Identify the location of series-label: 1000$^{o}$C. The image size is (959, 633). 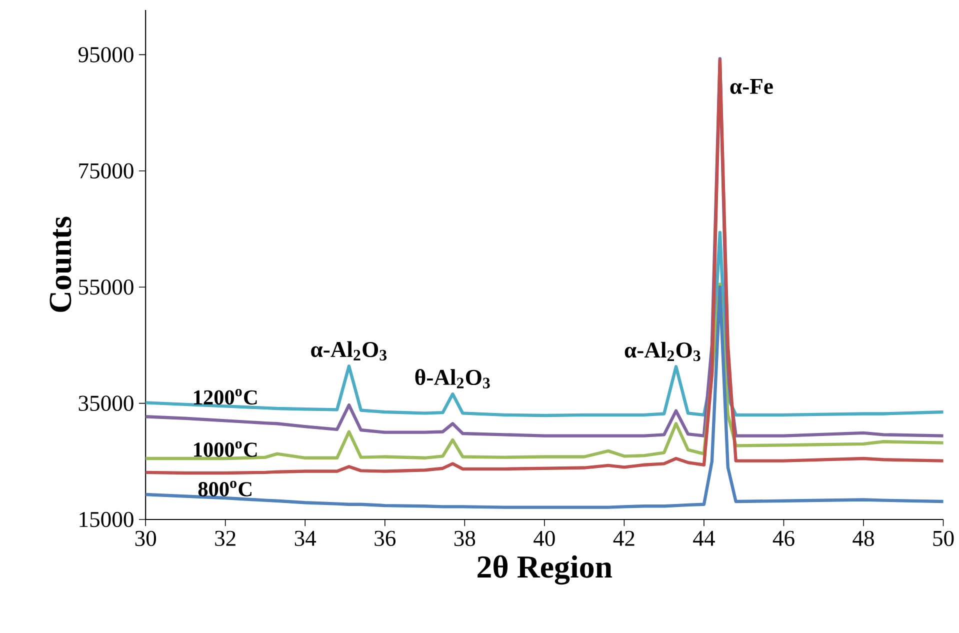
(225, 449).